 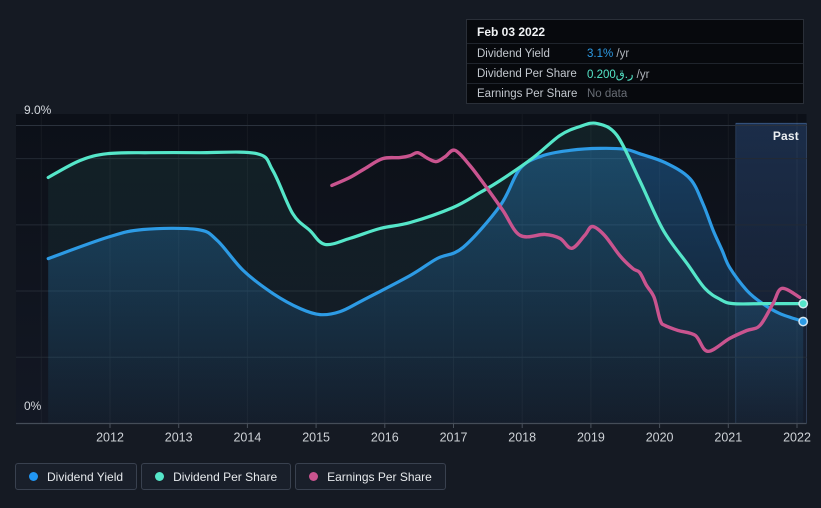 I want to click on x-tick-label: 2018, so click(x=522, y=438).